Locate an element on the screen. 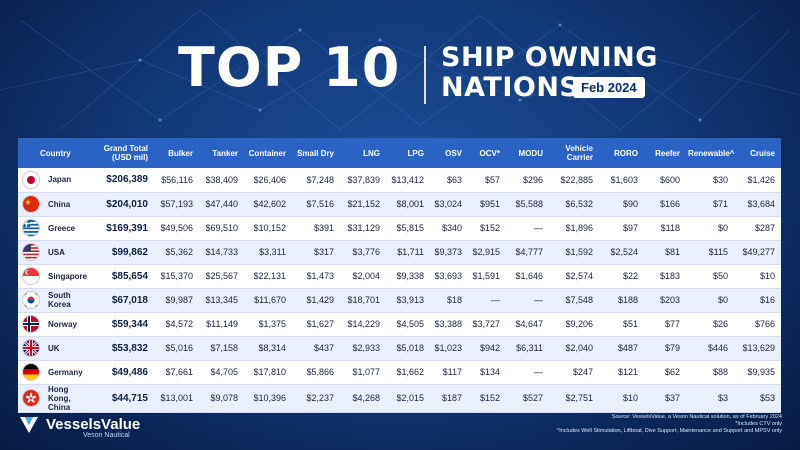  title-divider is located at coordinates (425, 75).